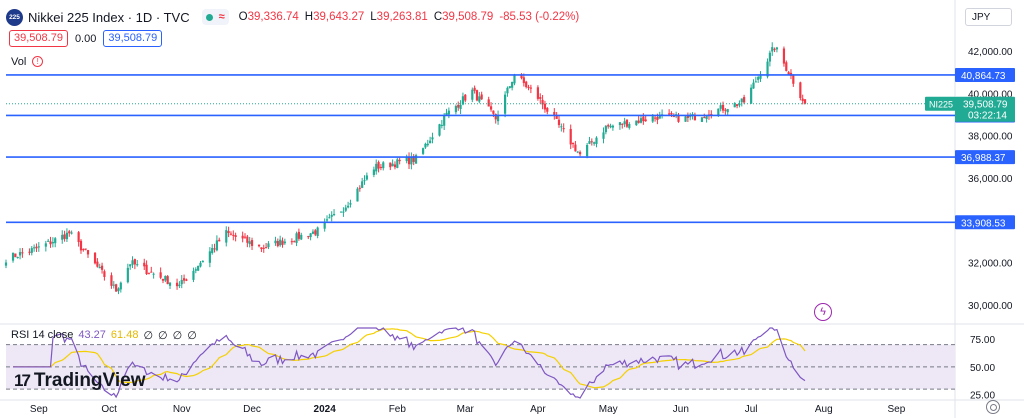  Describe the element at coordinates (983, 158) in the screenshot. I see `level-label: 36,988.37` at that location.